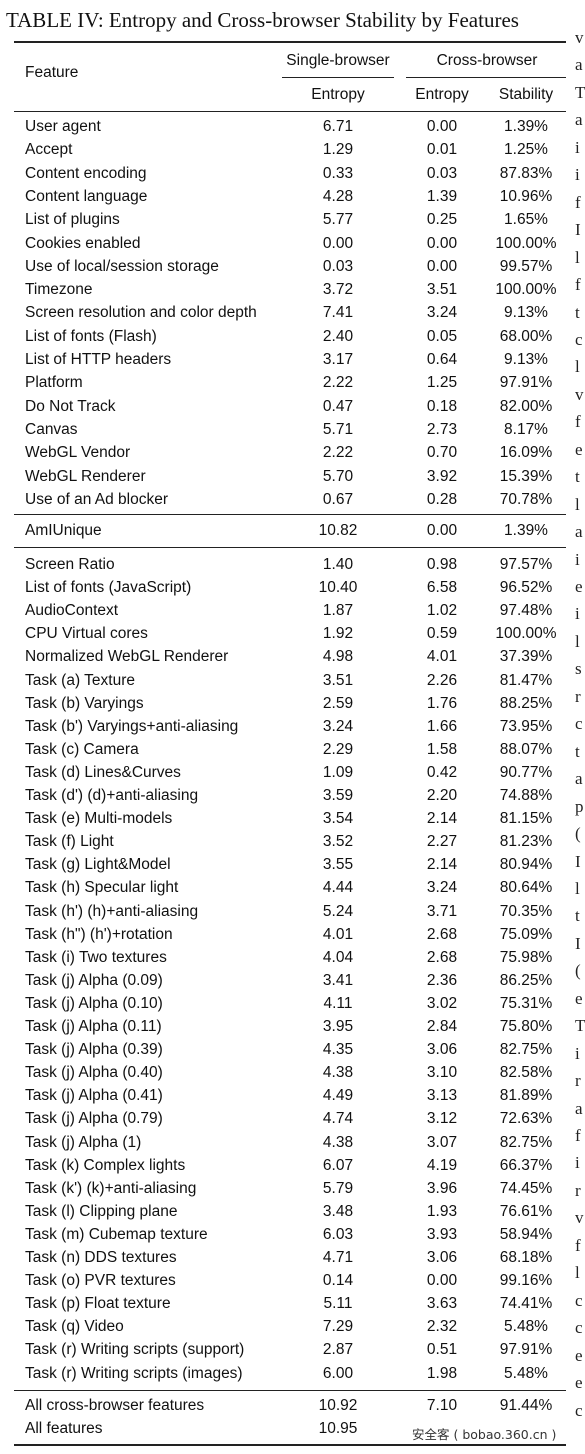  Describe the element at coordinates (526, 173) in the screenshot. I see `stability-cell: 87.83%` at that location.